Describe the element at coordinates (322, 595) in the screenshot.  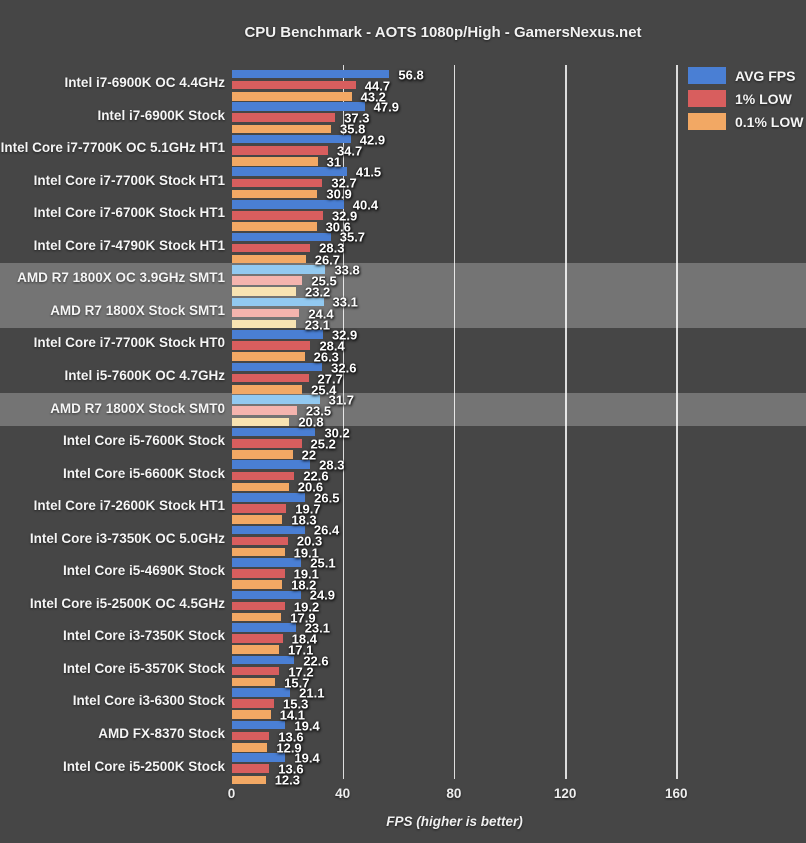
I see `value-label: 24.9` at that location.